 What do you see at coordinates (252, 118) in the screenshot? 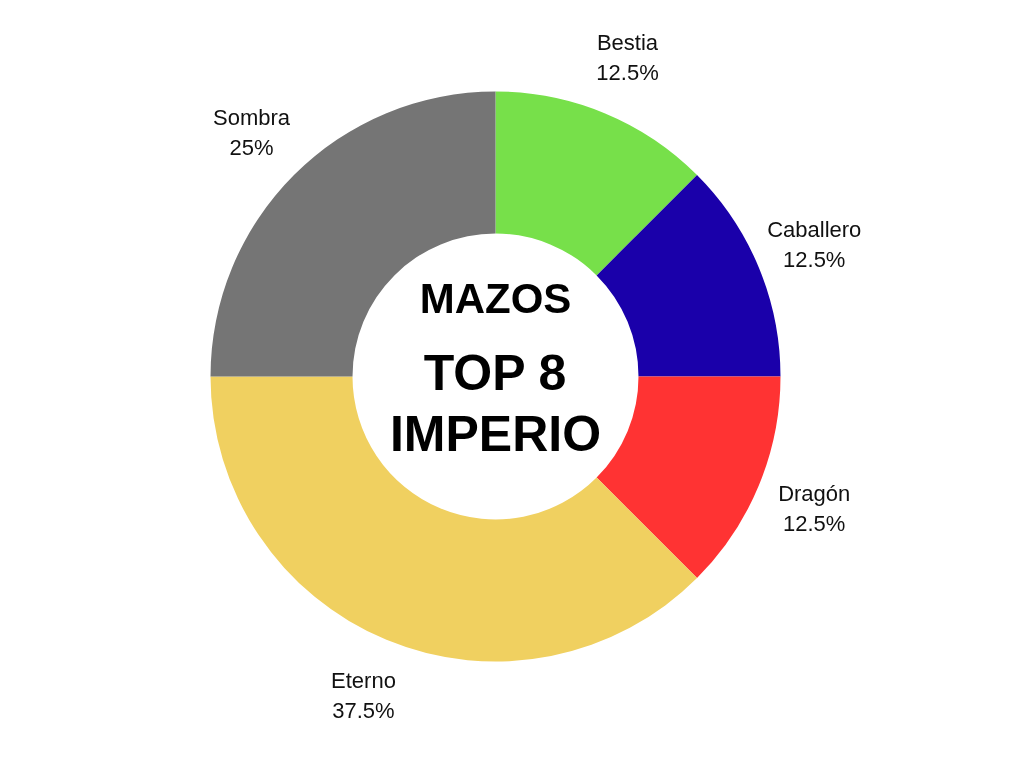
I see `slice-label: Sombra` at bounding box center [252, 118].